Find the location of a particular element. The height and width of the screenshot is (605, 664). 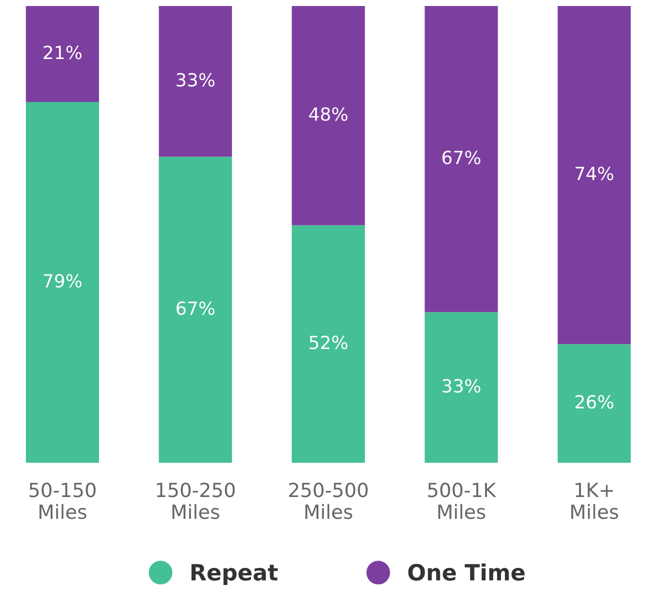

data-label: 26% is located at coordinates (594, 402).